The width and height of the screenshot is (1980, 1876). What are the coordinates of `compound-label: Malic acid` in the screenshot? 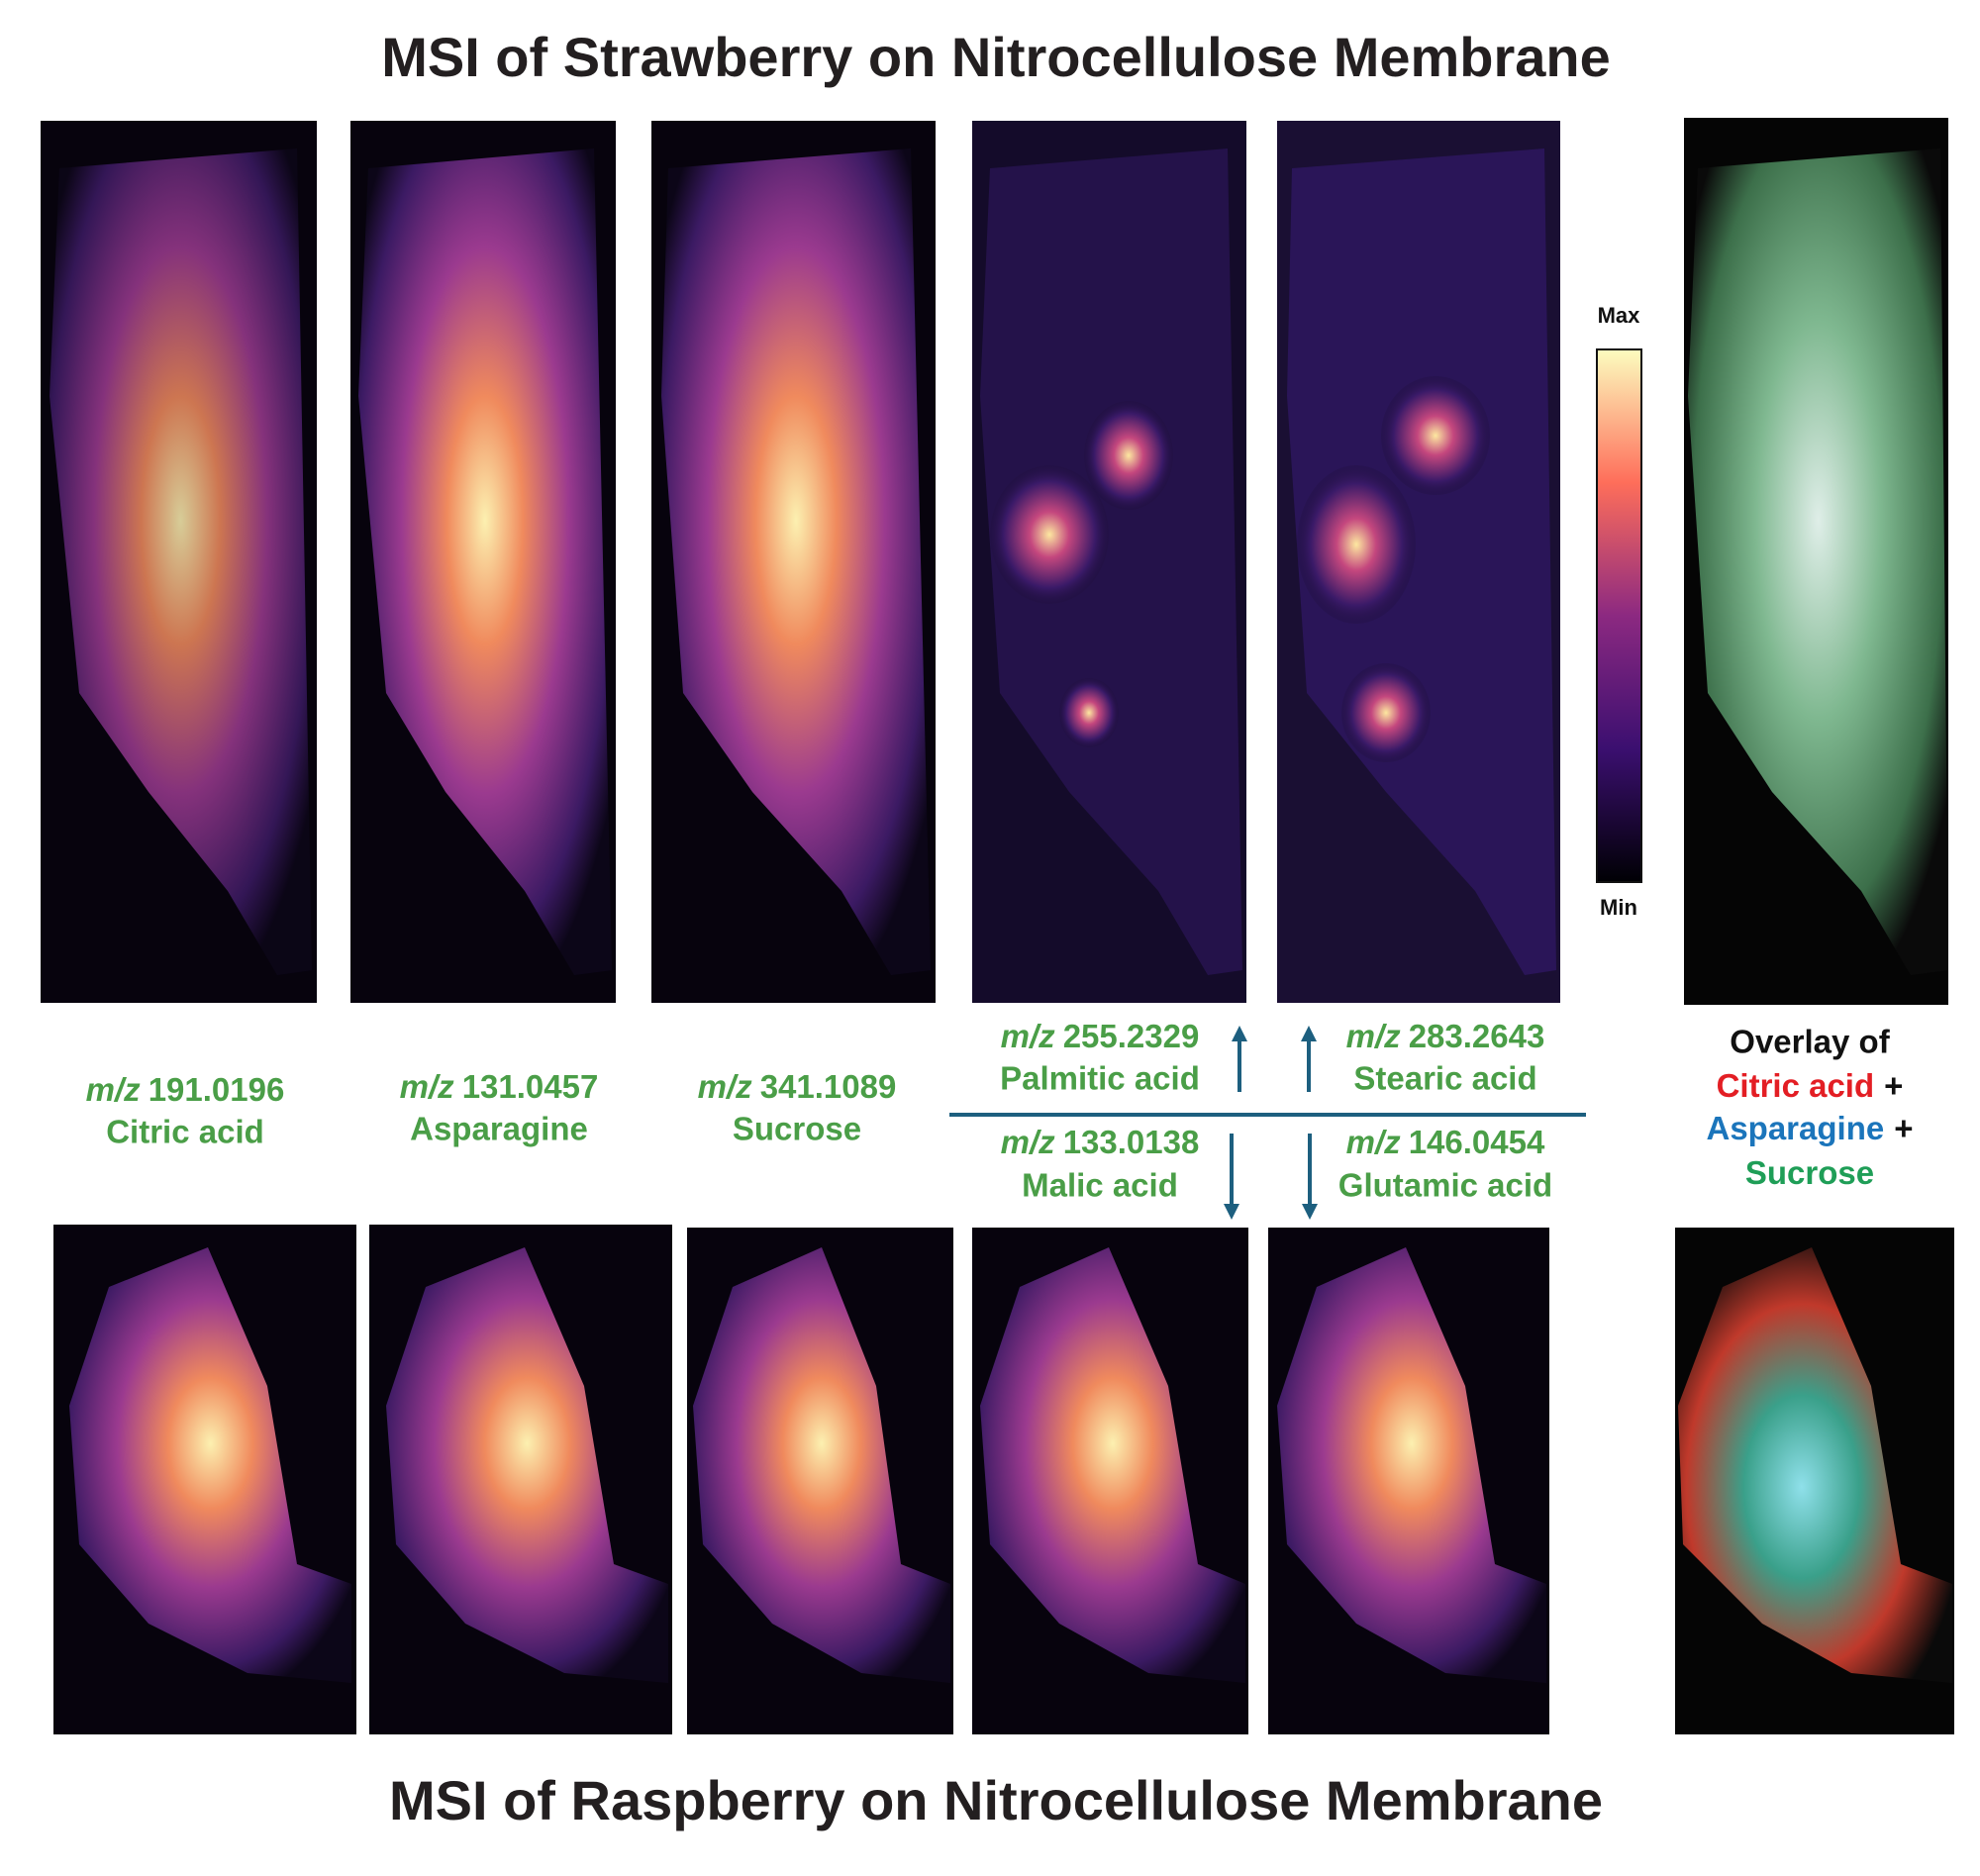 It's located at (1100, 1185).